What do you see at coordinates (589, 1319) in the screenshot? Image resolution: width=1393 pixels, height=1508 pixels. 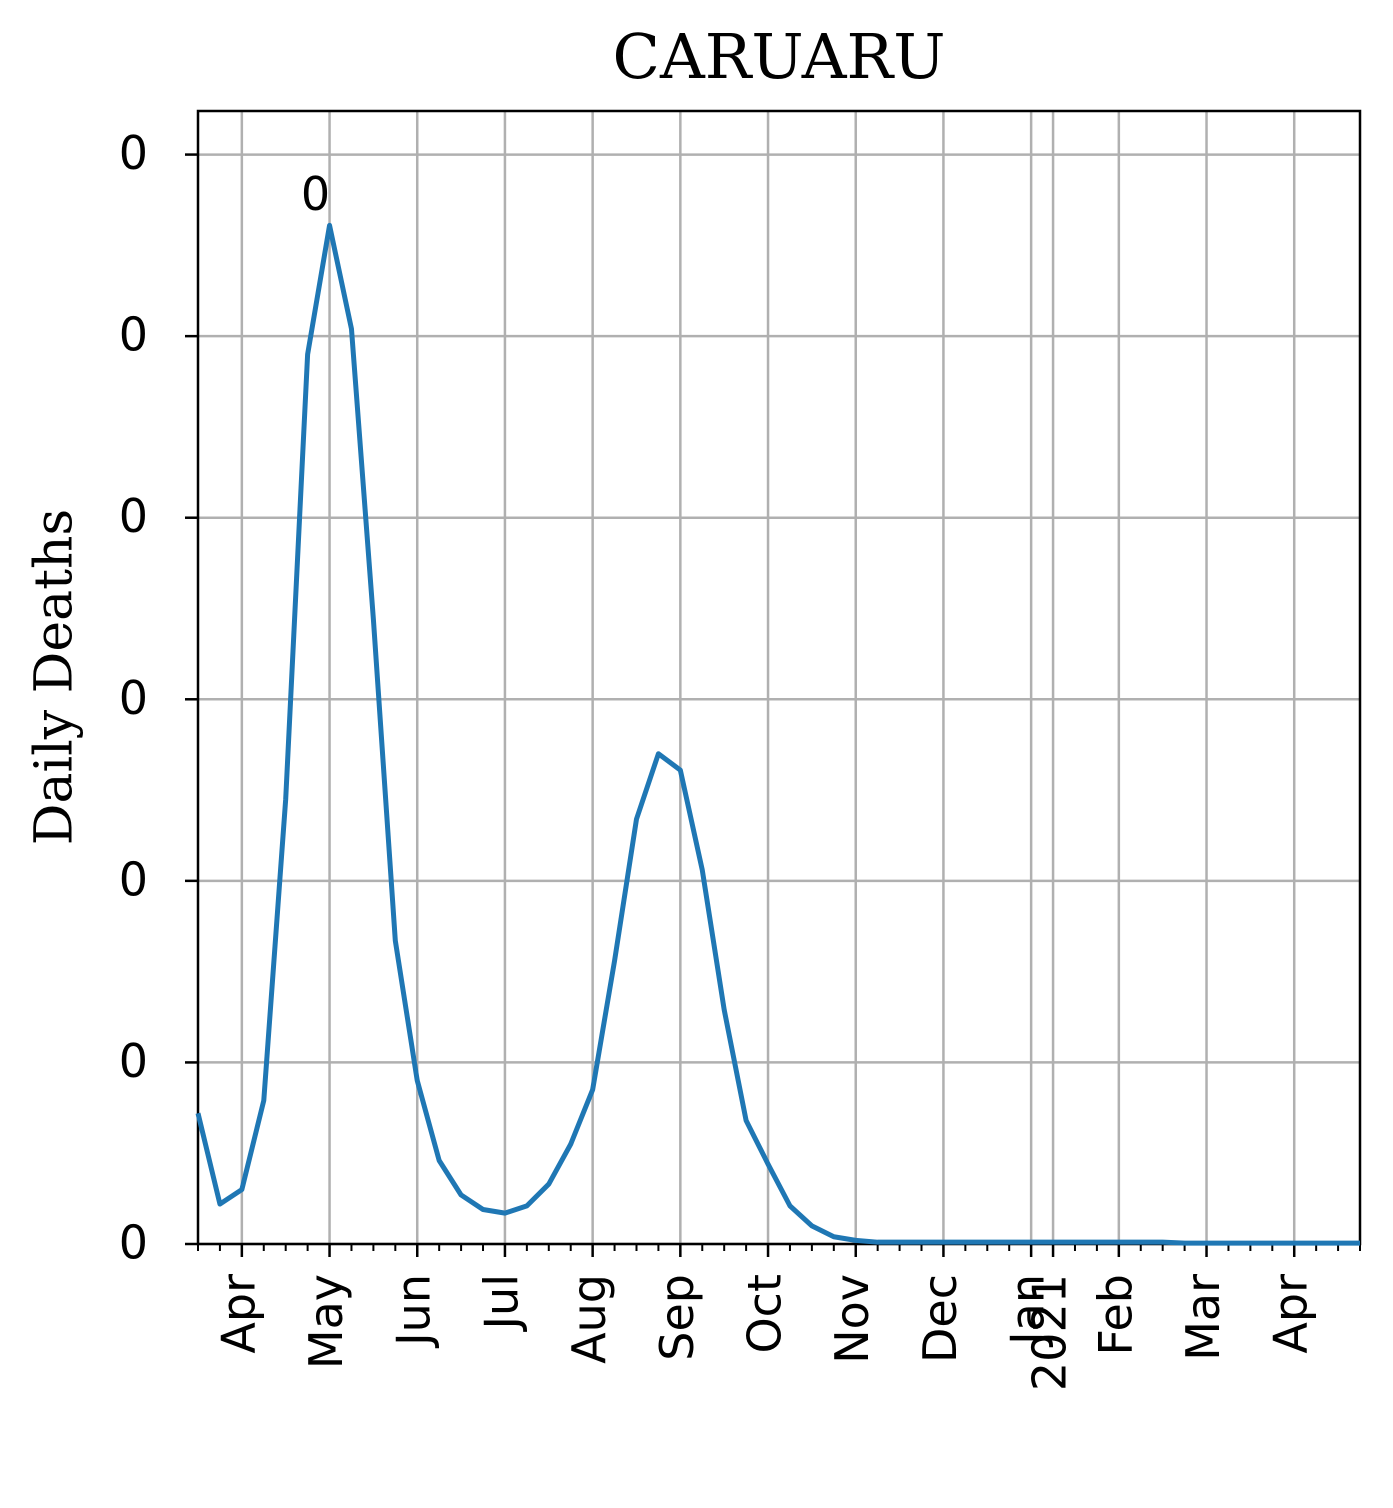 I see `x-tick-label: Aug` at bounding box center [589, 1319].